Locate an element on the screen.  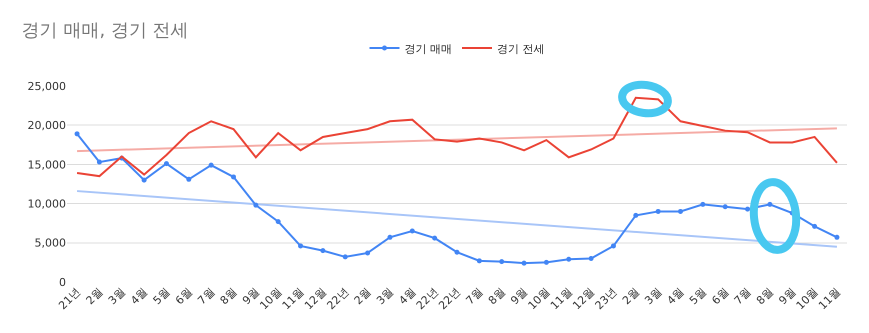
y-tick-label: 10,000 is located at coordinates (47, 203).